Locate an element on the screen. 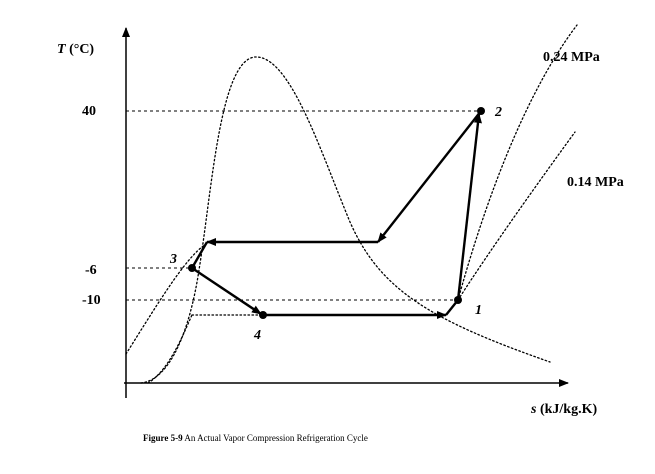 Image resolution: width=655 pixels, height=474 pixels. state-label-2: 2 is located at coordinates (498, 112).